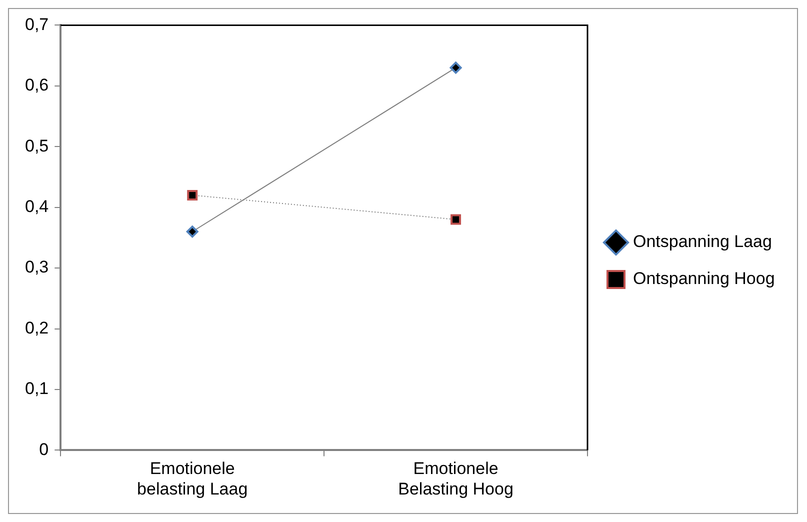  Describe the element at coordinates (36, 388) in the screenshot. I see `y-tick-label: 0,1` at that location.